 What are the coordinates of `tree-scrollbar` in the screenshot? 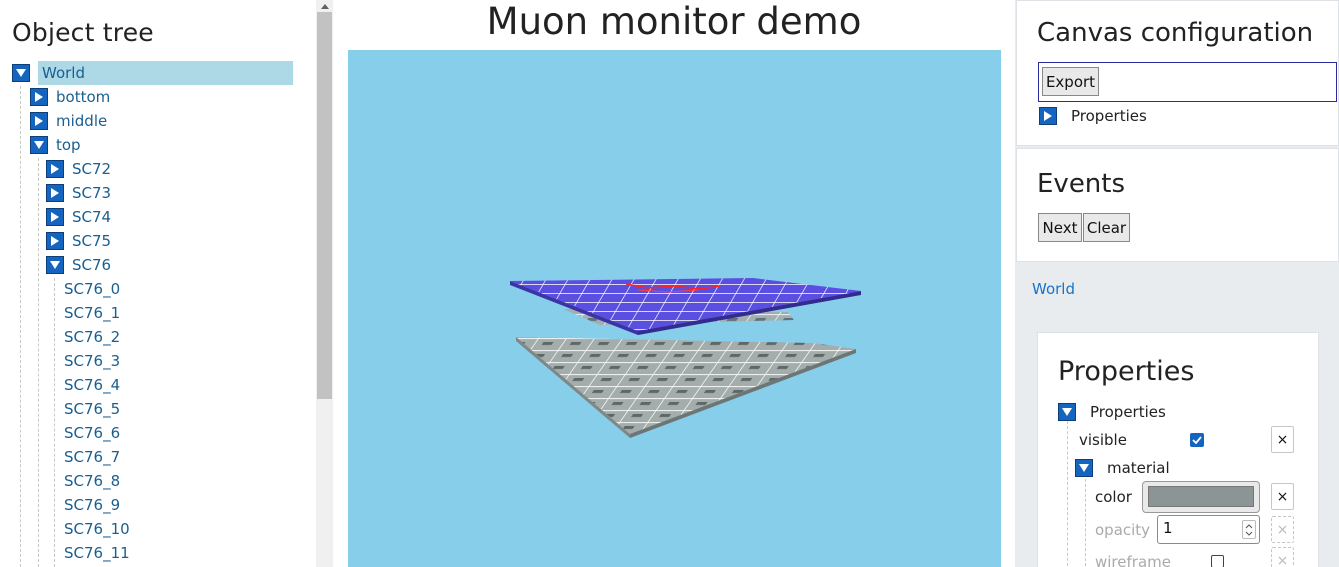 It's located at (324, 283).